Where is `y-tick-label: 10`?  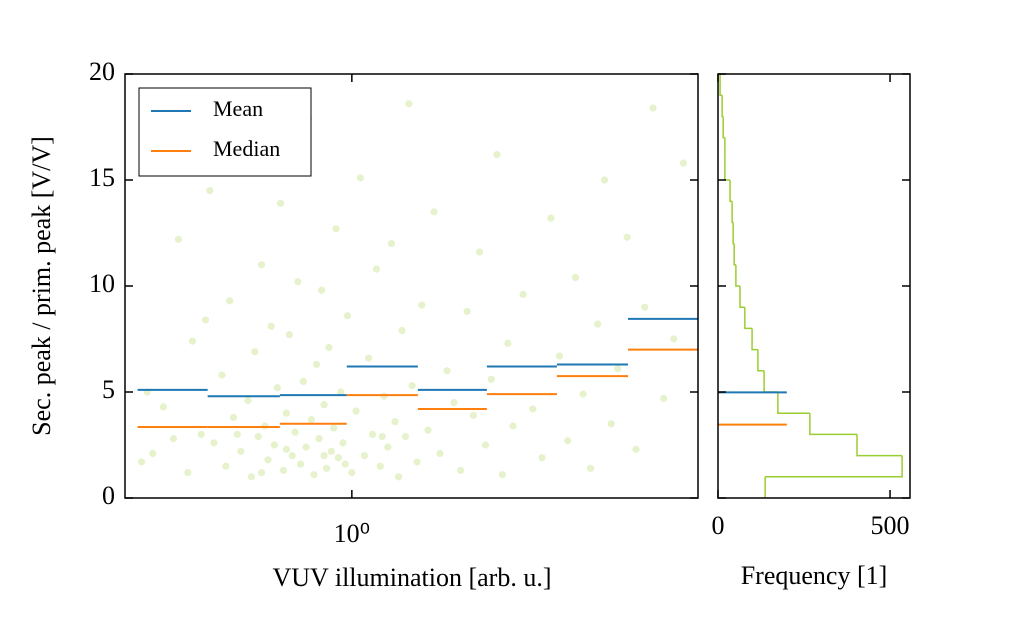 y-tick-label: 10 is located at coordinates (102, 283).